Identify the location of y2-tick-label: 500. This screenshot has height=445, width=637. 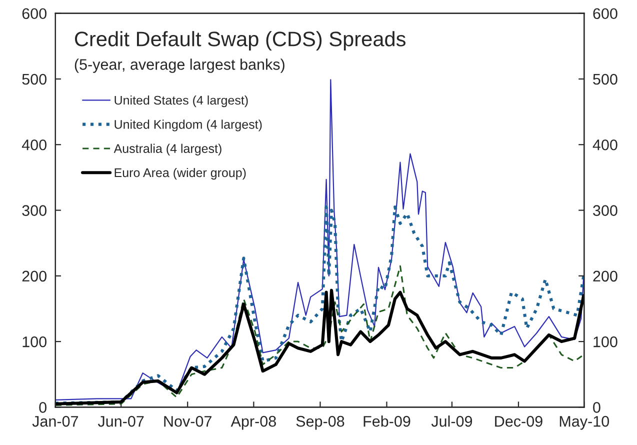
(605, 79).